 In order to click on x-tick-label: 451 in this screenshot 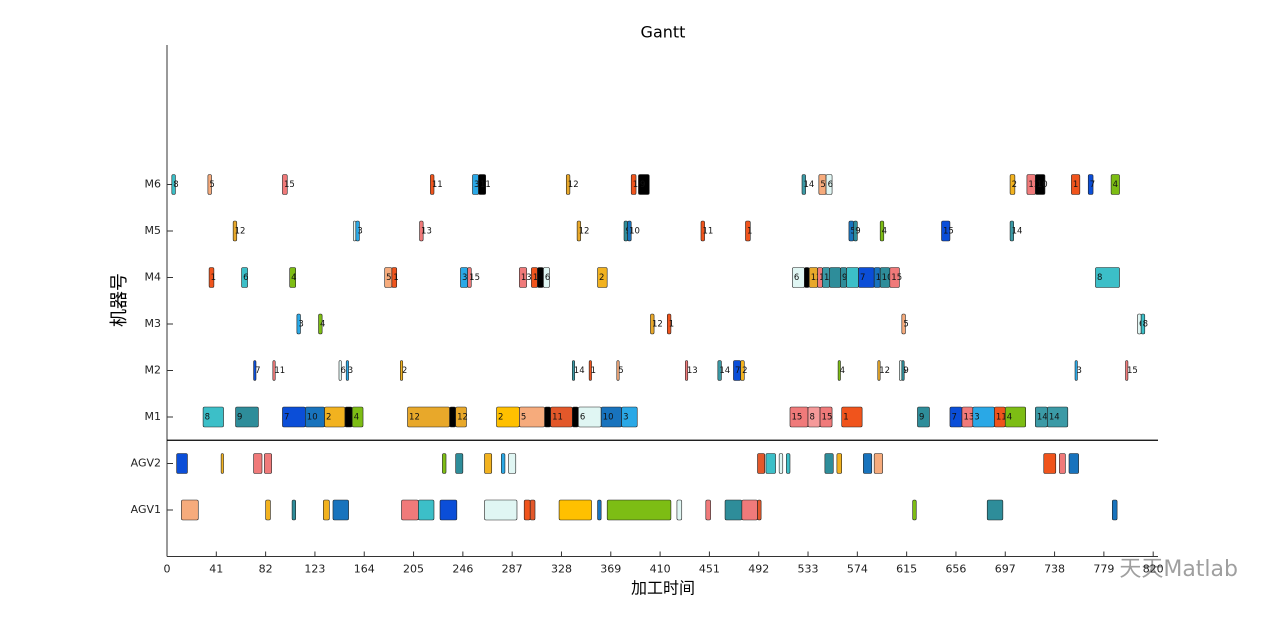, I will do `click(709, 569)`.